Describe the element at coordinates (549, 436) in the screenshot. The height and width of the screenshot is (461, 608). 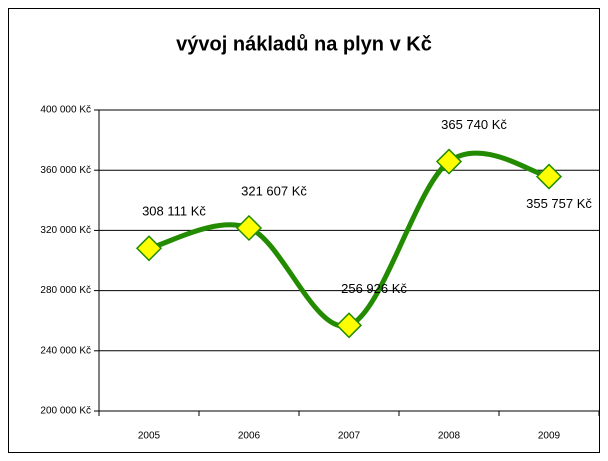
I see `x-tick-label: 2009` at that location.